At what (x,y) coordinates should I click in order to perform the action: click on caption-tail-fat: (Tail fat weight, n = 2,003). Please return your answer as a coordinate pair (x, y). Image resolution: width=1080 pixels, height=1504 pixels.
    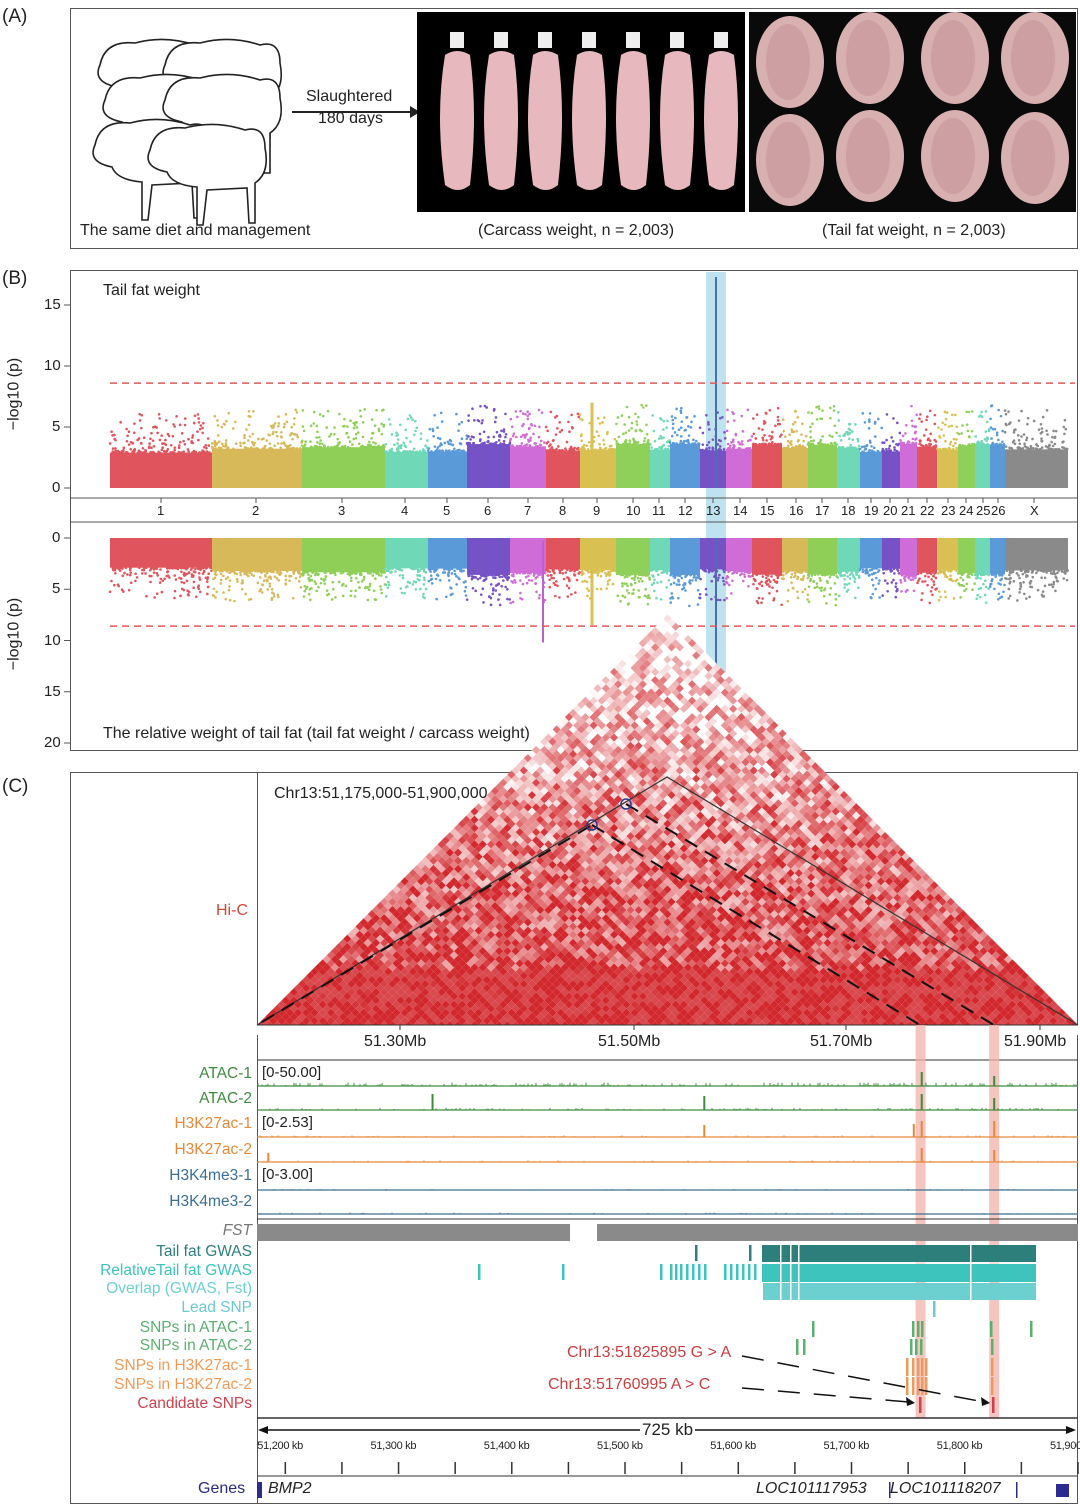
    Looking at the image, I should click on (914, 230).